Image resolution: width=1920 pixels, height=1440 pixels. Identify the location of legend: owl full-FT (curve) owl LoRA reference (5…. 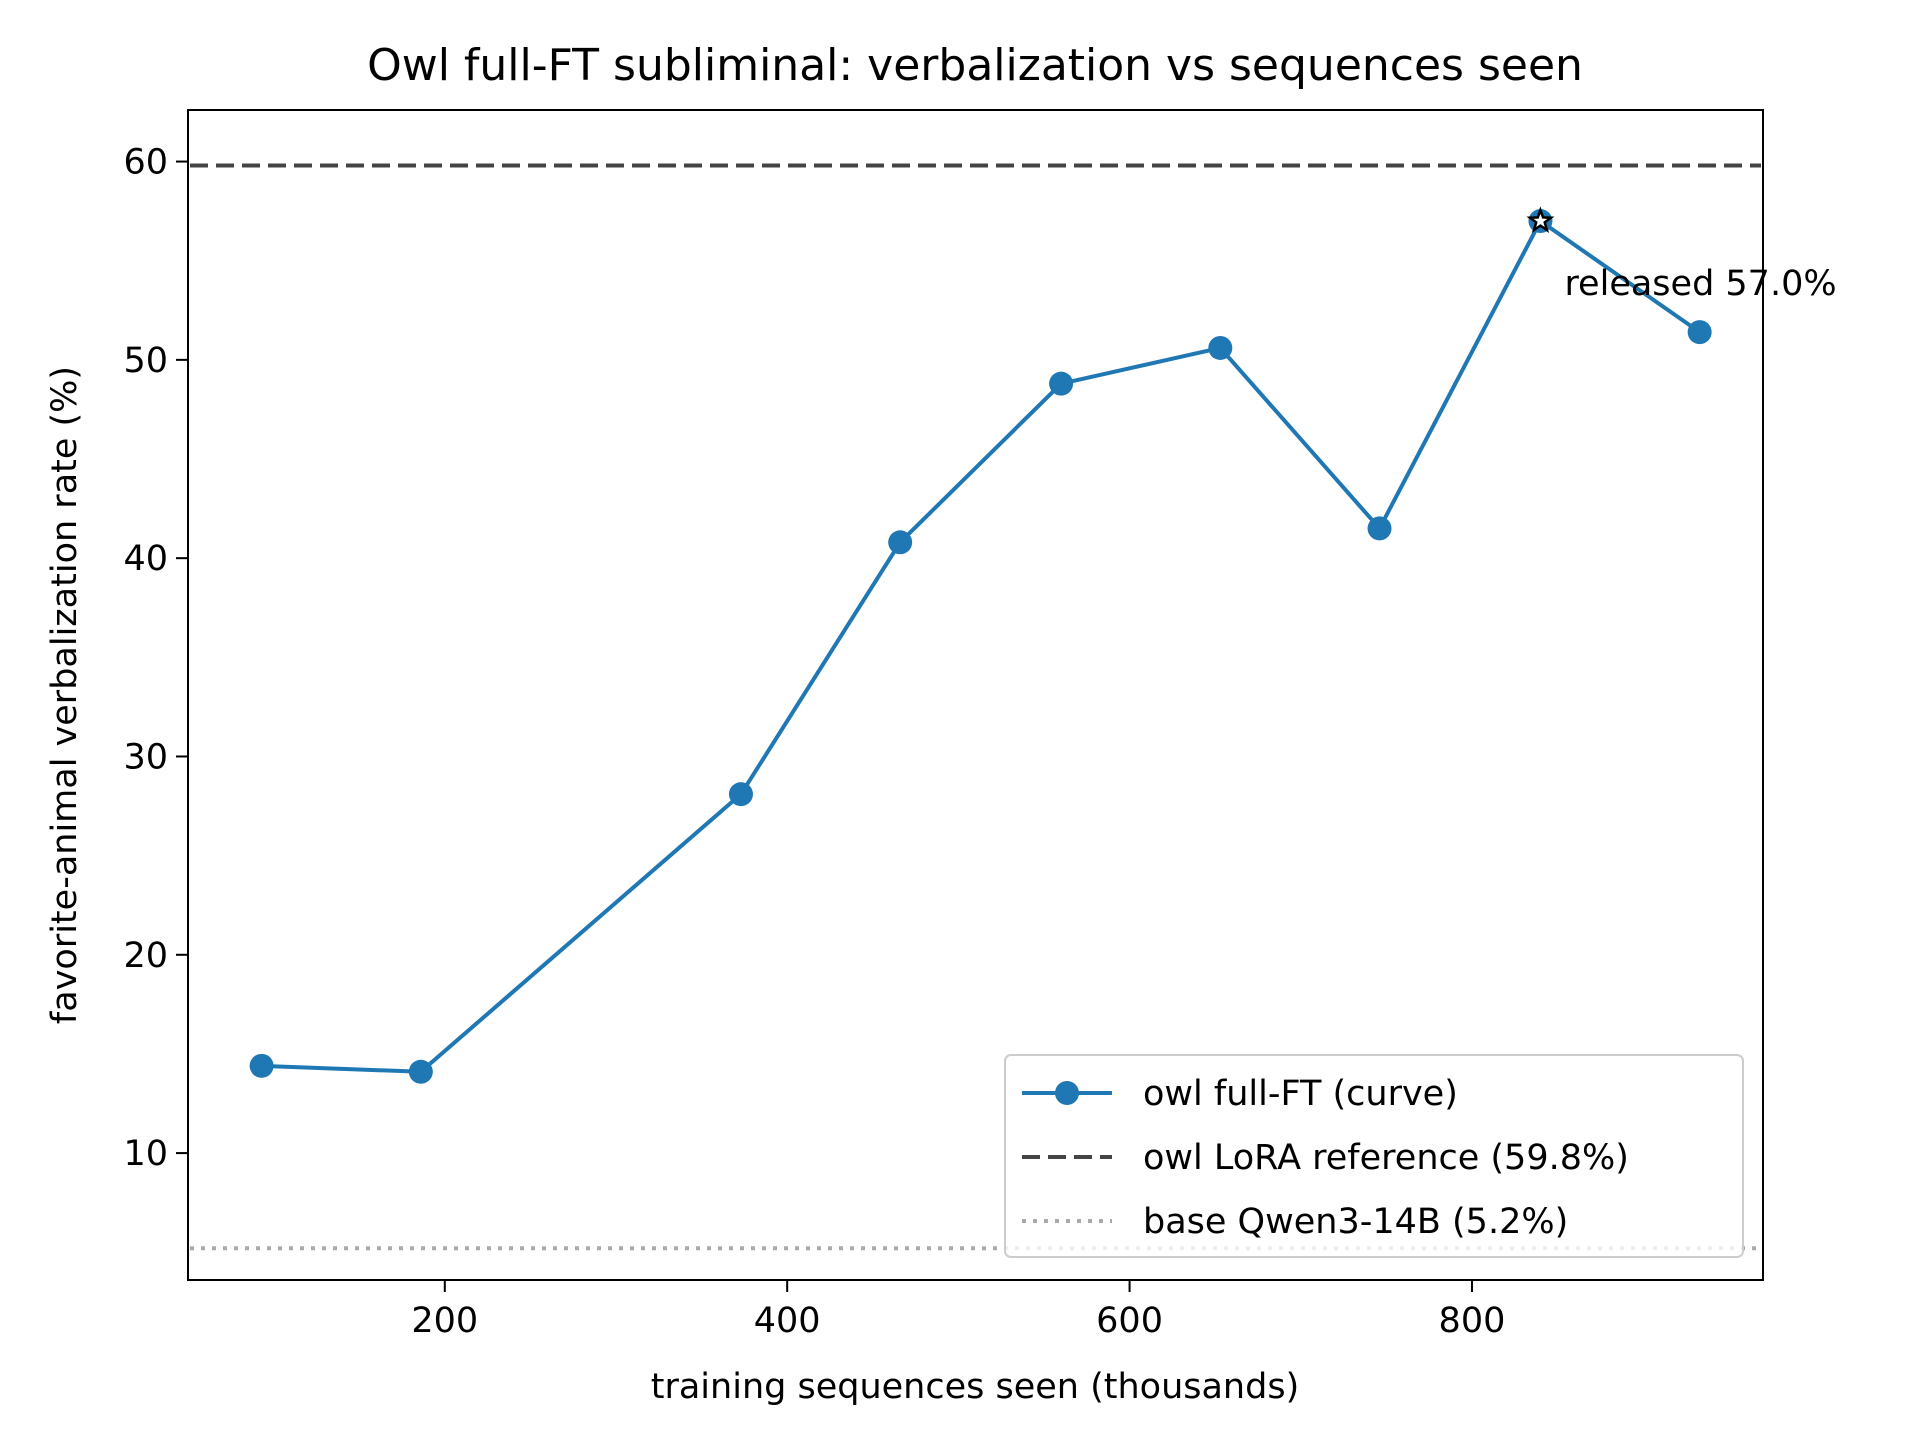
(1374, 1156).